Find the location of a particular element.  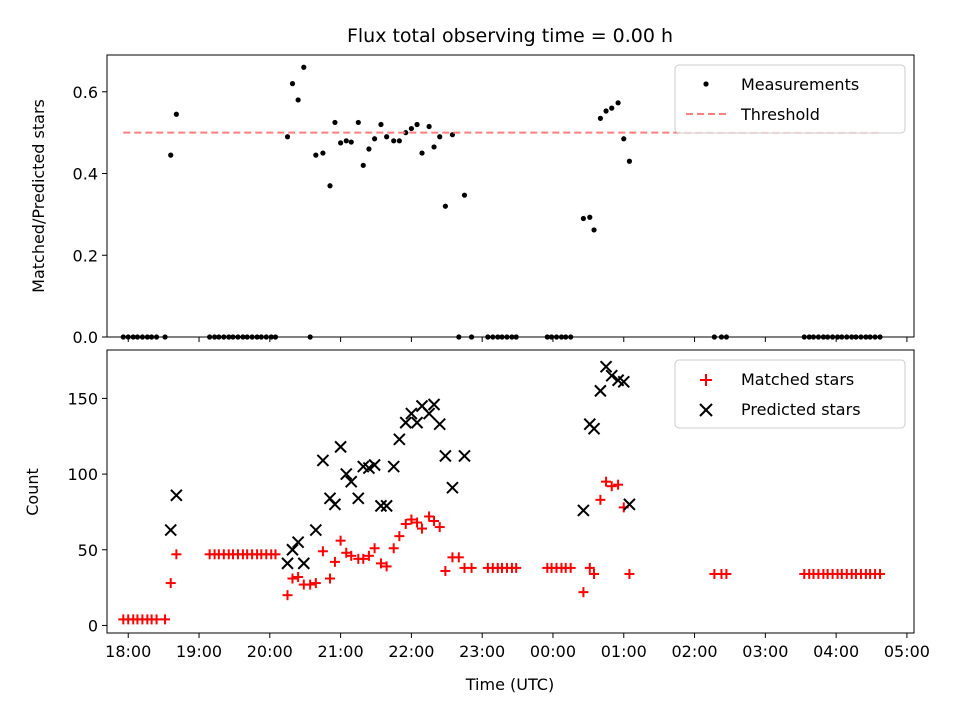

legend-measurements-marker is located at coordinates (706, 84).